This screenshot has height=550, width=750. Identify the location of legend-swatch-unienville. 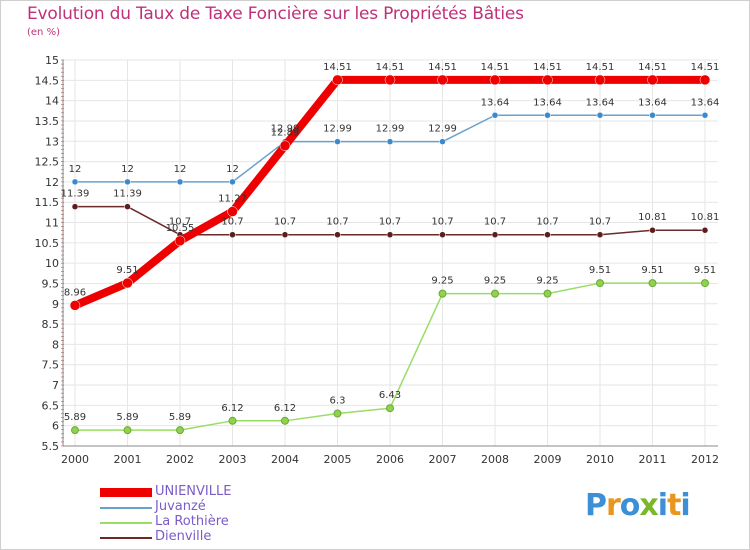
(126, 492).